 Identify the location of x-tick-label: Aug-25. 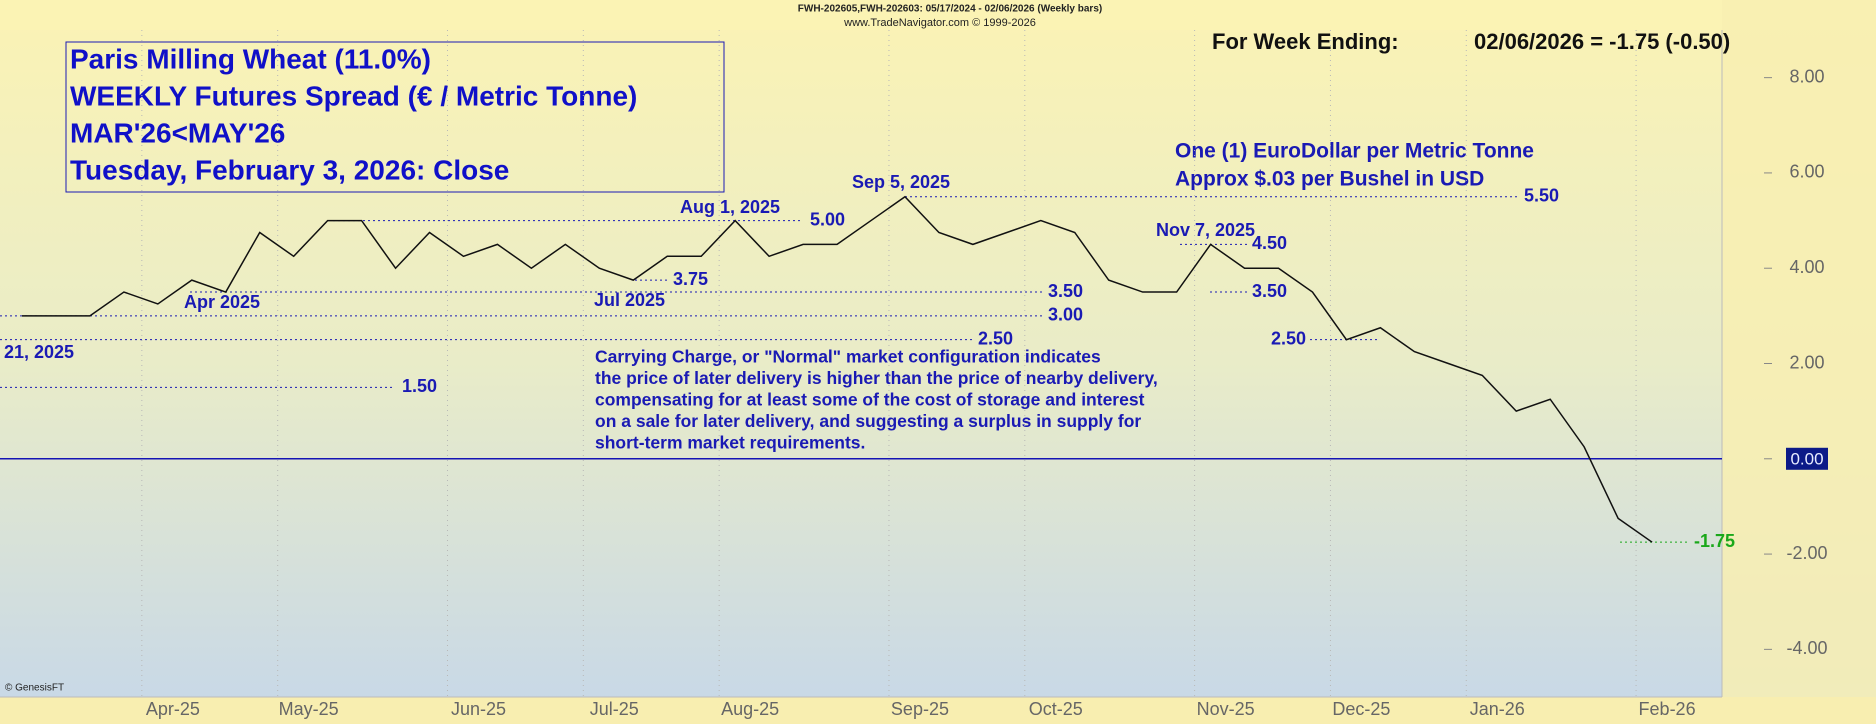
(750, 709).